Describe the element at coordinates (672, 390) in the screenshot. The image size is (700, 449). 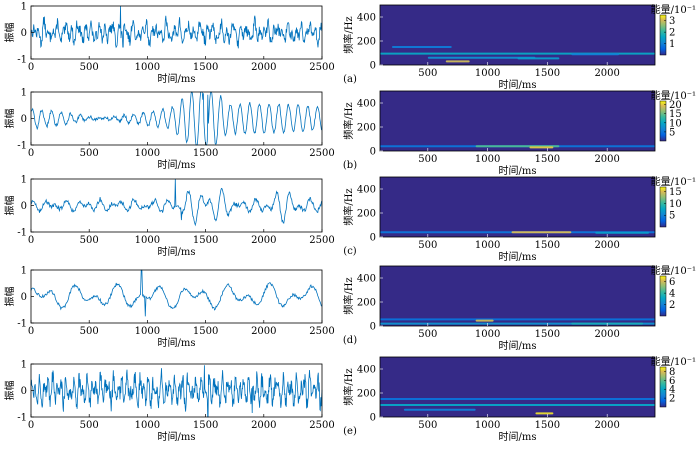
I see `colorbar-tick-label: 4` at that location.